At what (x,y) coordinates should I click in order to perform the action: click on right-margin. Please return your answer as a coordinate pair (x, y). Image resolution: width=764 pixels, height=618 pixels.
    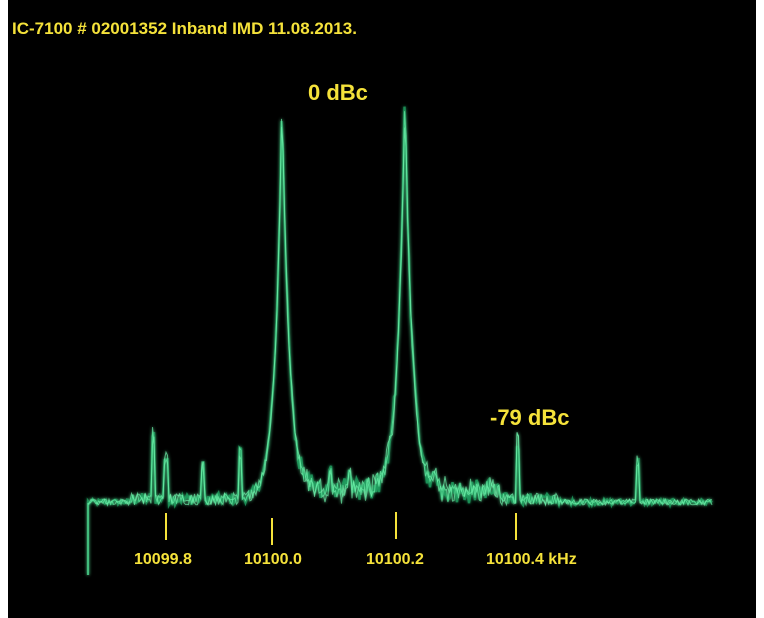
    Looking at the image, I should click on (760, 309).